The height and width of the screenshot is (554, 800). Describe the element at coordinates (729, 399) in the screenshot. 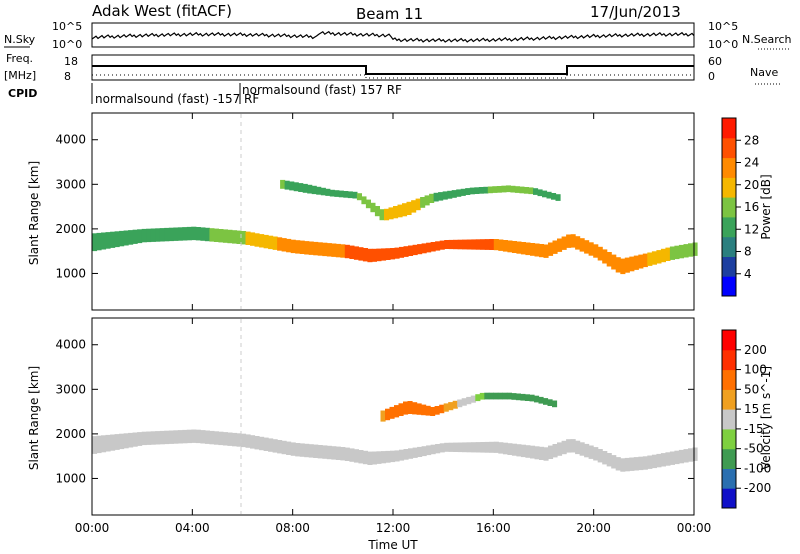

I see `vel-cbar-swatch` at that location.